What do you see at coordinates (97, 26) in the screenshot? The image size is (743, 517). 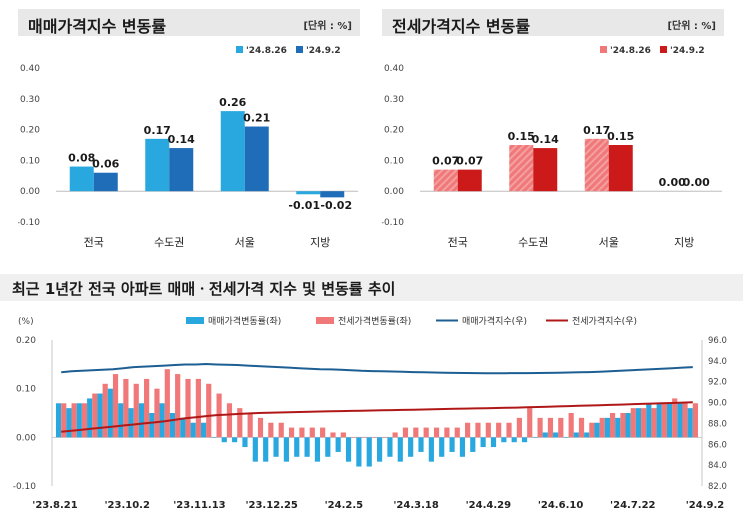 I see `sale-chart-title: 매매가격지수 변동률` at bounding box center [97, 26].